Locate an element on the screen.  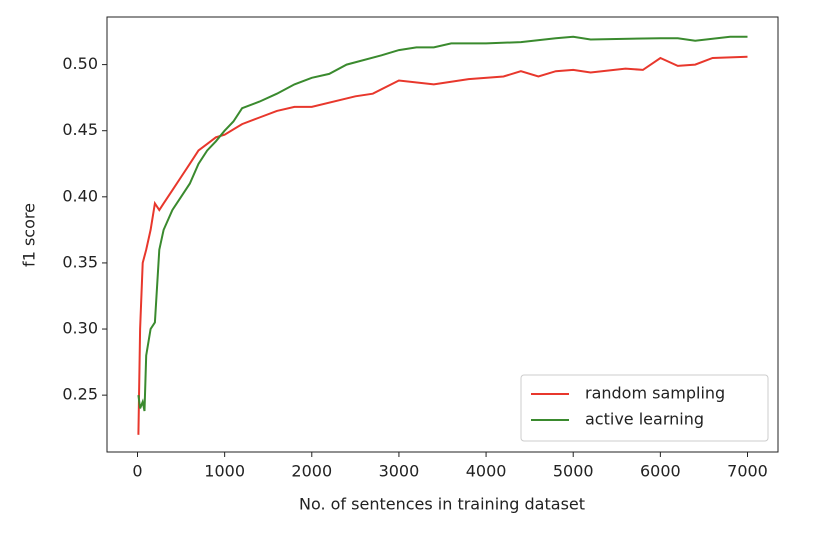
x-tick-label: 2000 is located at coordinates (311, 471).